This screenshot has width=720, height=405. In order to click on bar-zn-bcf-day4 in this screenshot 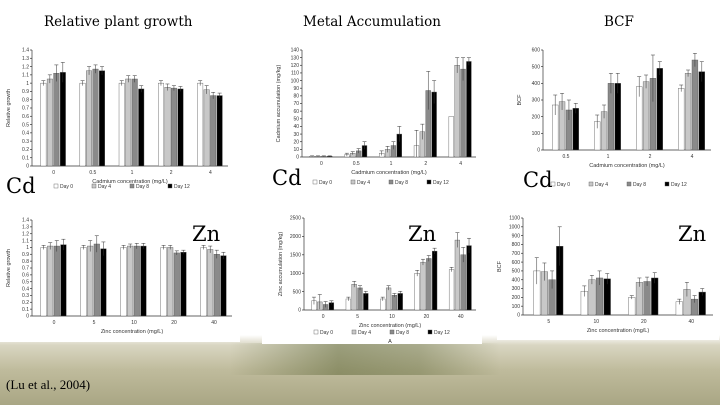, I will do `click(592, 297)`.